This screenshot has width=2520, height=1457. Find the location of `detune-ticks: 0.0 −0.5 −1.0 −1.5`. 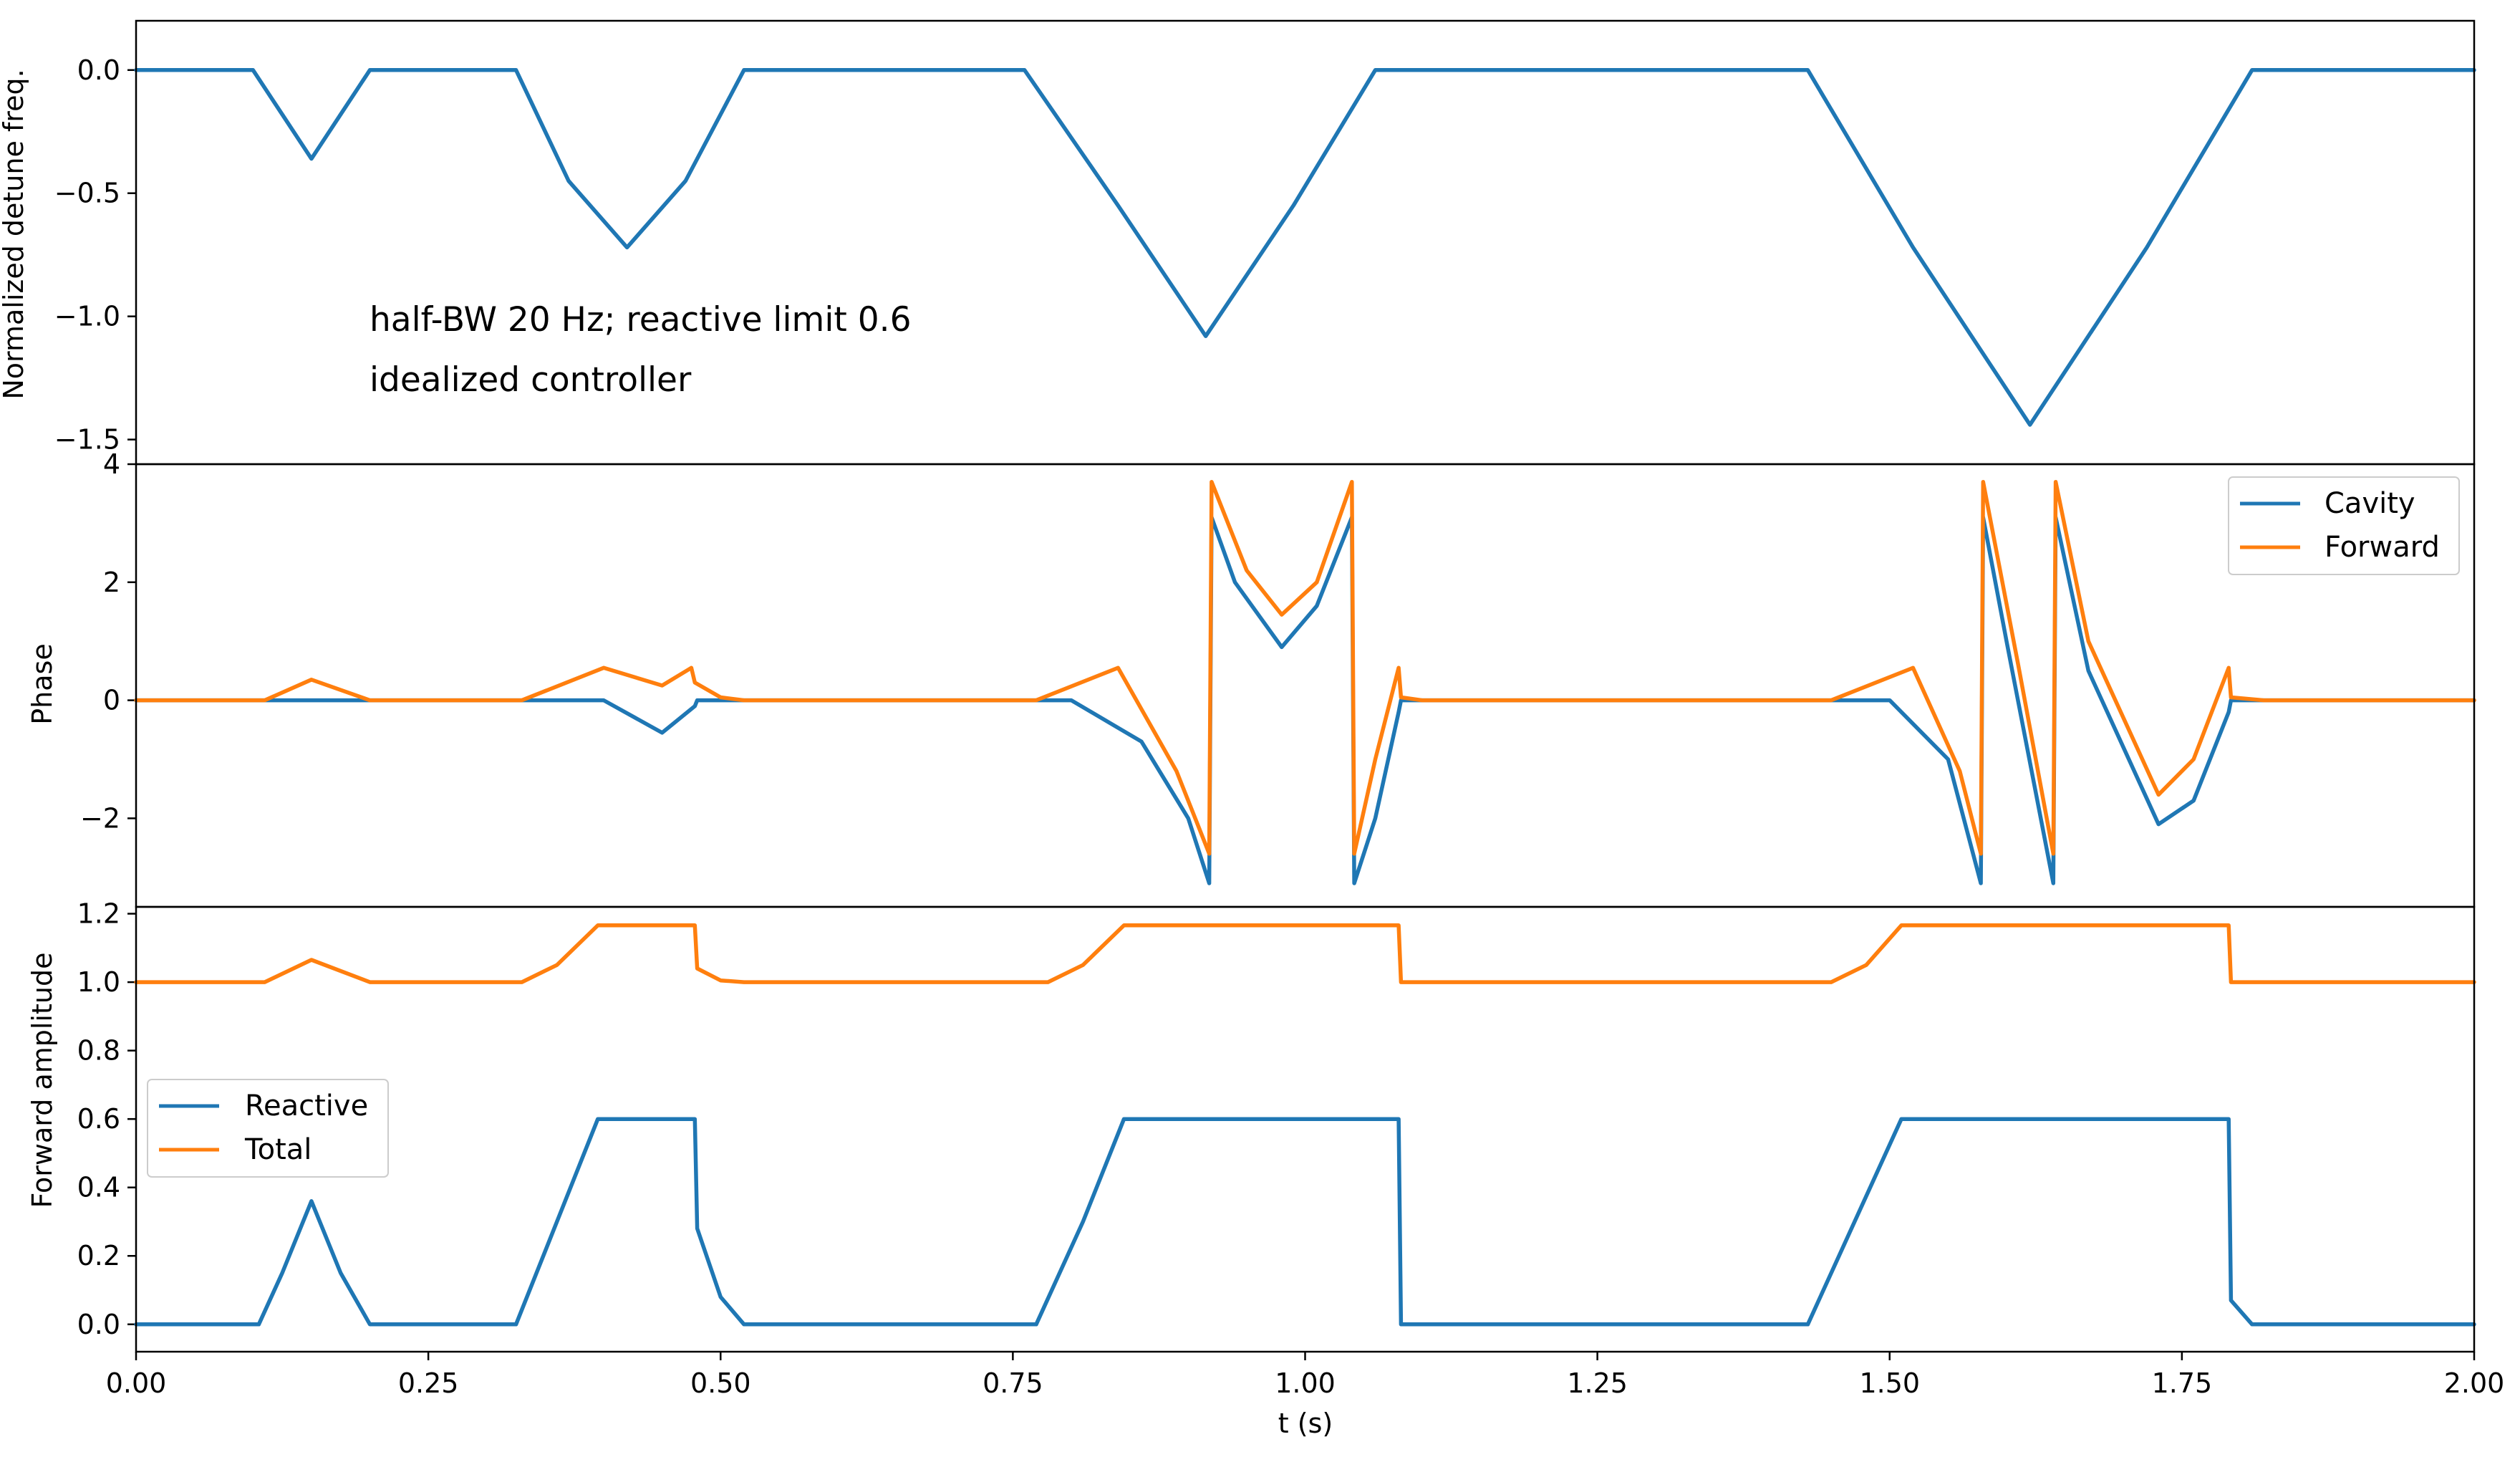

detune-ticks: 0.0 −0.5 −1.0 −1.5 is located at coordinates (95, 255).